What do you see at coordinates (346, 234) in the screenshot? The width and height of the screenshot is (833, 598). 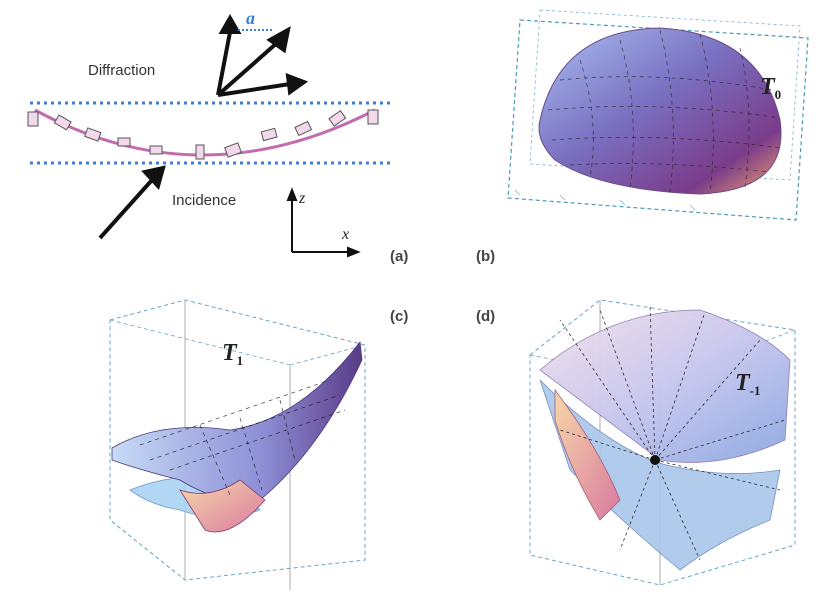 I see `axis-x-label: x` at bounding box center [346, 234].